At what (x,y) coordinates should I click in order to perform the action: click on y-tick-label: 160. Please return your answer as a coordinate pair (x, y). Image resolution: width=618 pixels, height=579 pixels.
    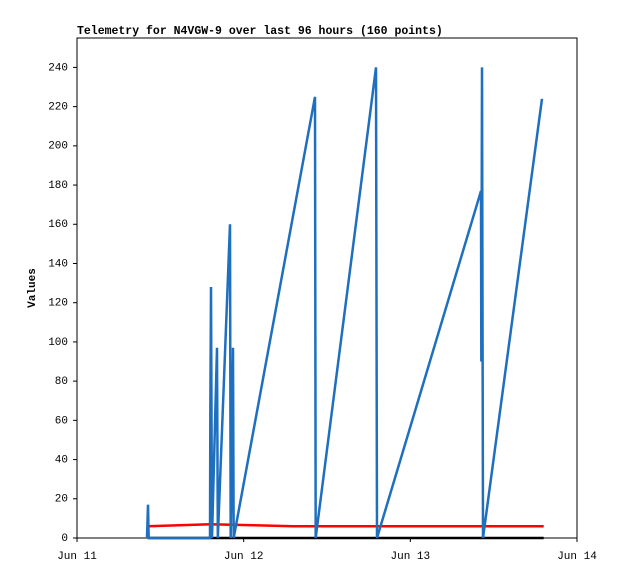
    Looking at the image, I should click on (58, 225).